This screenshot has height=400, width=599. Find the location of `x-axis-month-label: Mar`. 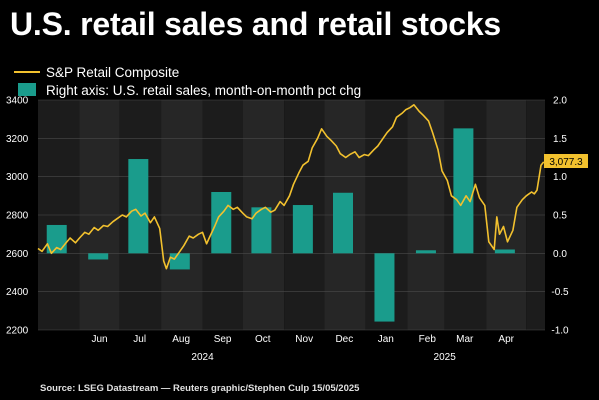

x-axis-month-label: Mar is located at coordinates (465, 339).